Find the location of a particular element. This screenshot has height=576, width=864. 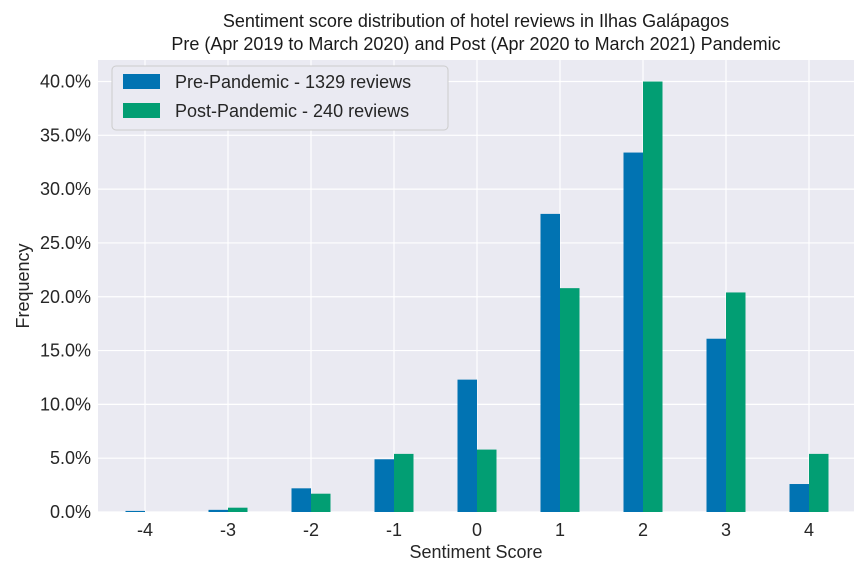

bar-post-neg3 is located at coordinates (238, 509).